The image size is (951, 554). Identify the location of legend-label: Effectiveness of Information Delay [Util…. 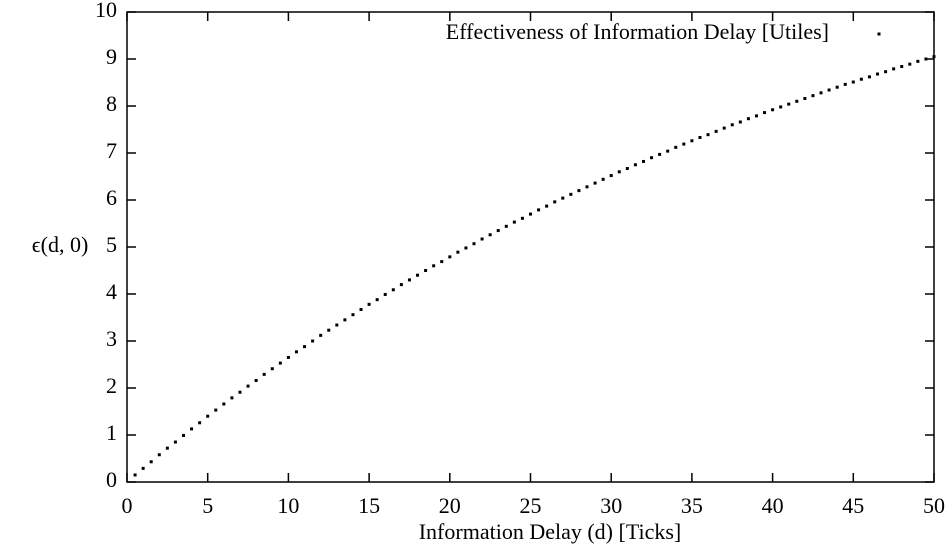
(637, 31).